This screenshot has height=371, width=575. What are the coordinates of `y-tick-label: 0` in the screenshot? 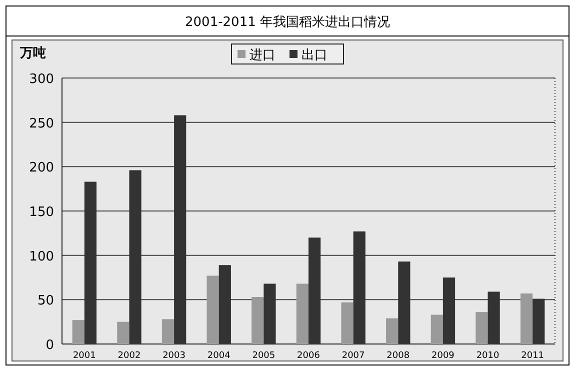 It's located at (50, 345).